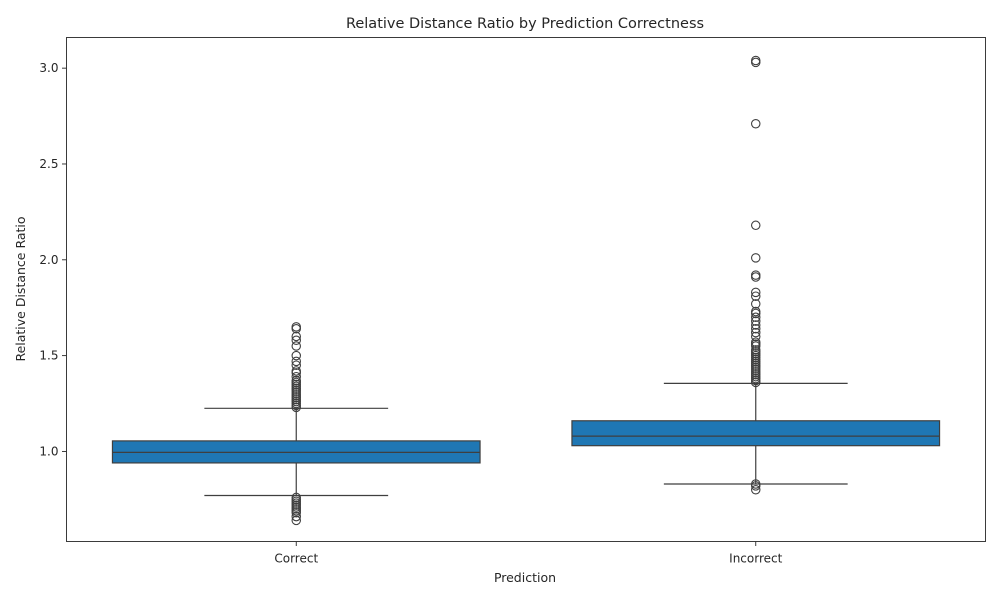 The image size is (1000, 600). What do you see at coordinates (48, 164) in the screenshot?
I see `y-tick-label: 2.5` at bounding box center [48, 164].